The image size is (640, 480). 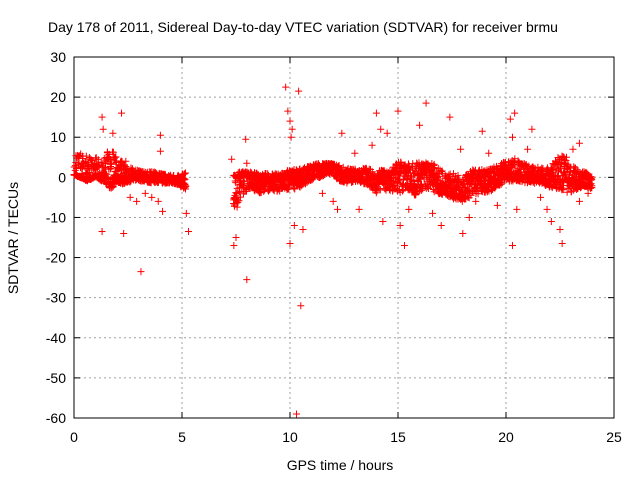 I want to click on x-tick-label: 20, so click(x=506, y=437).